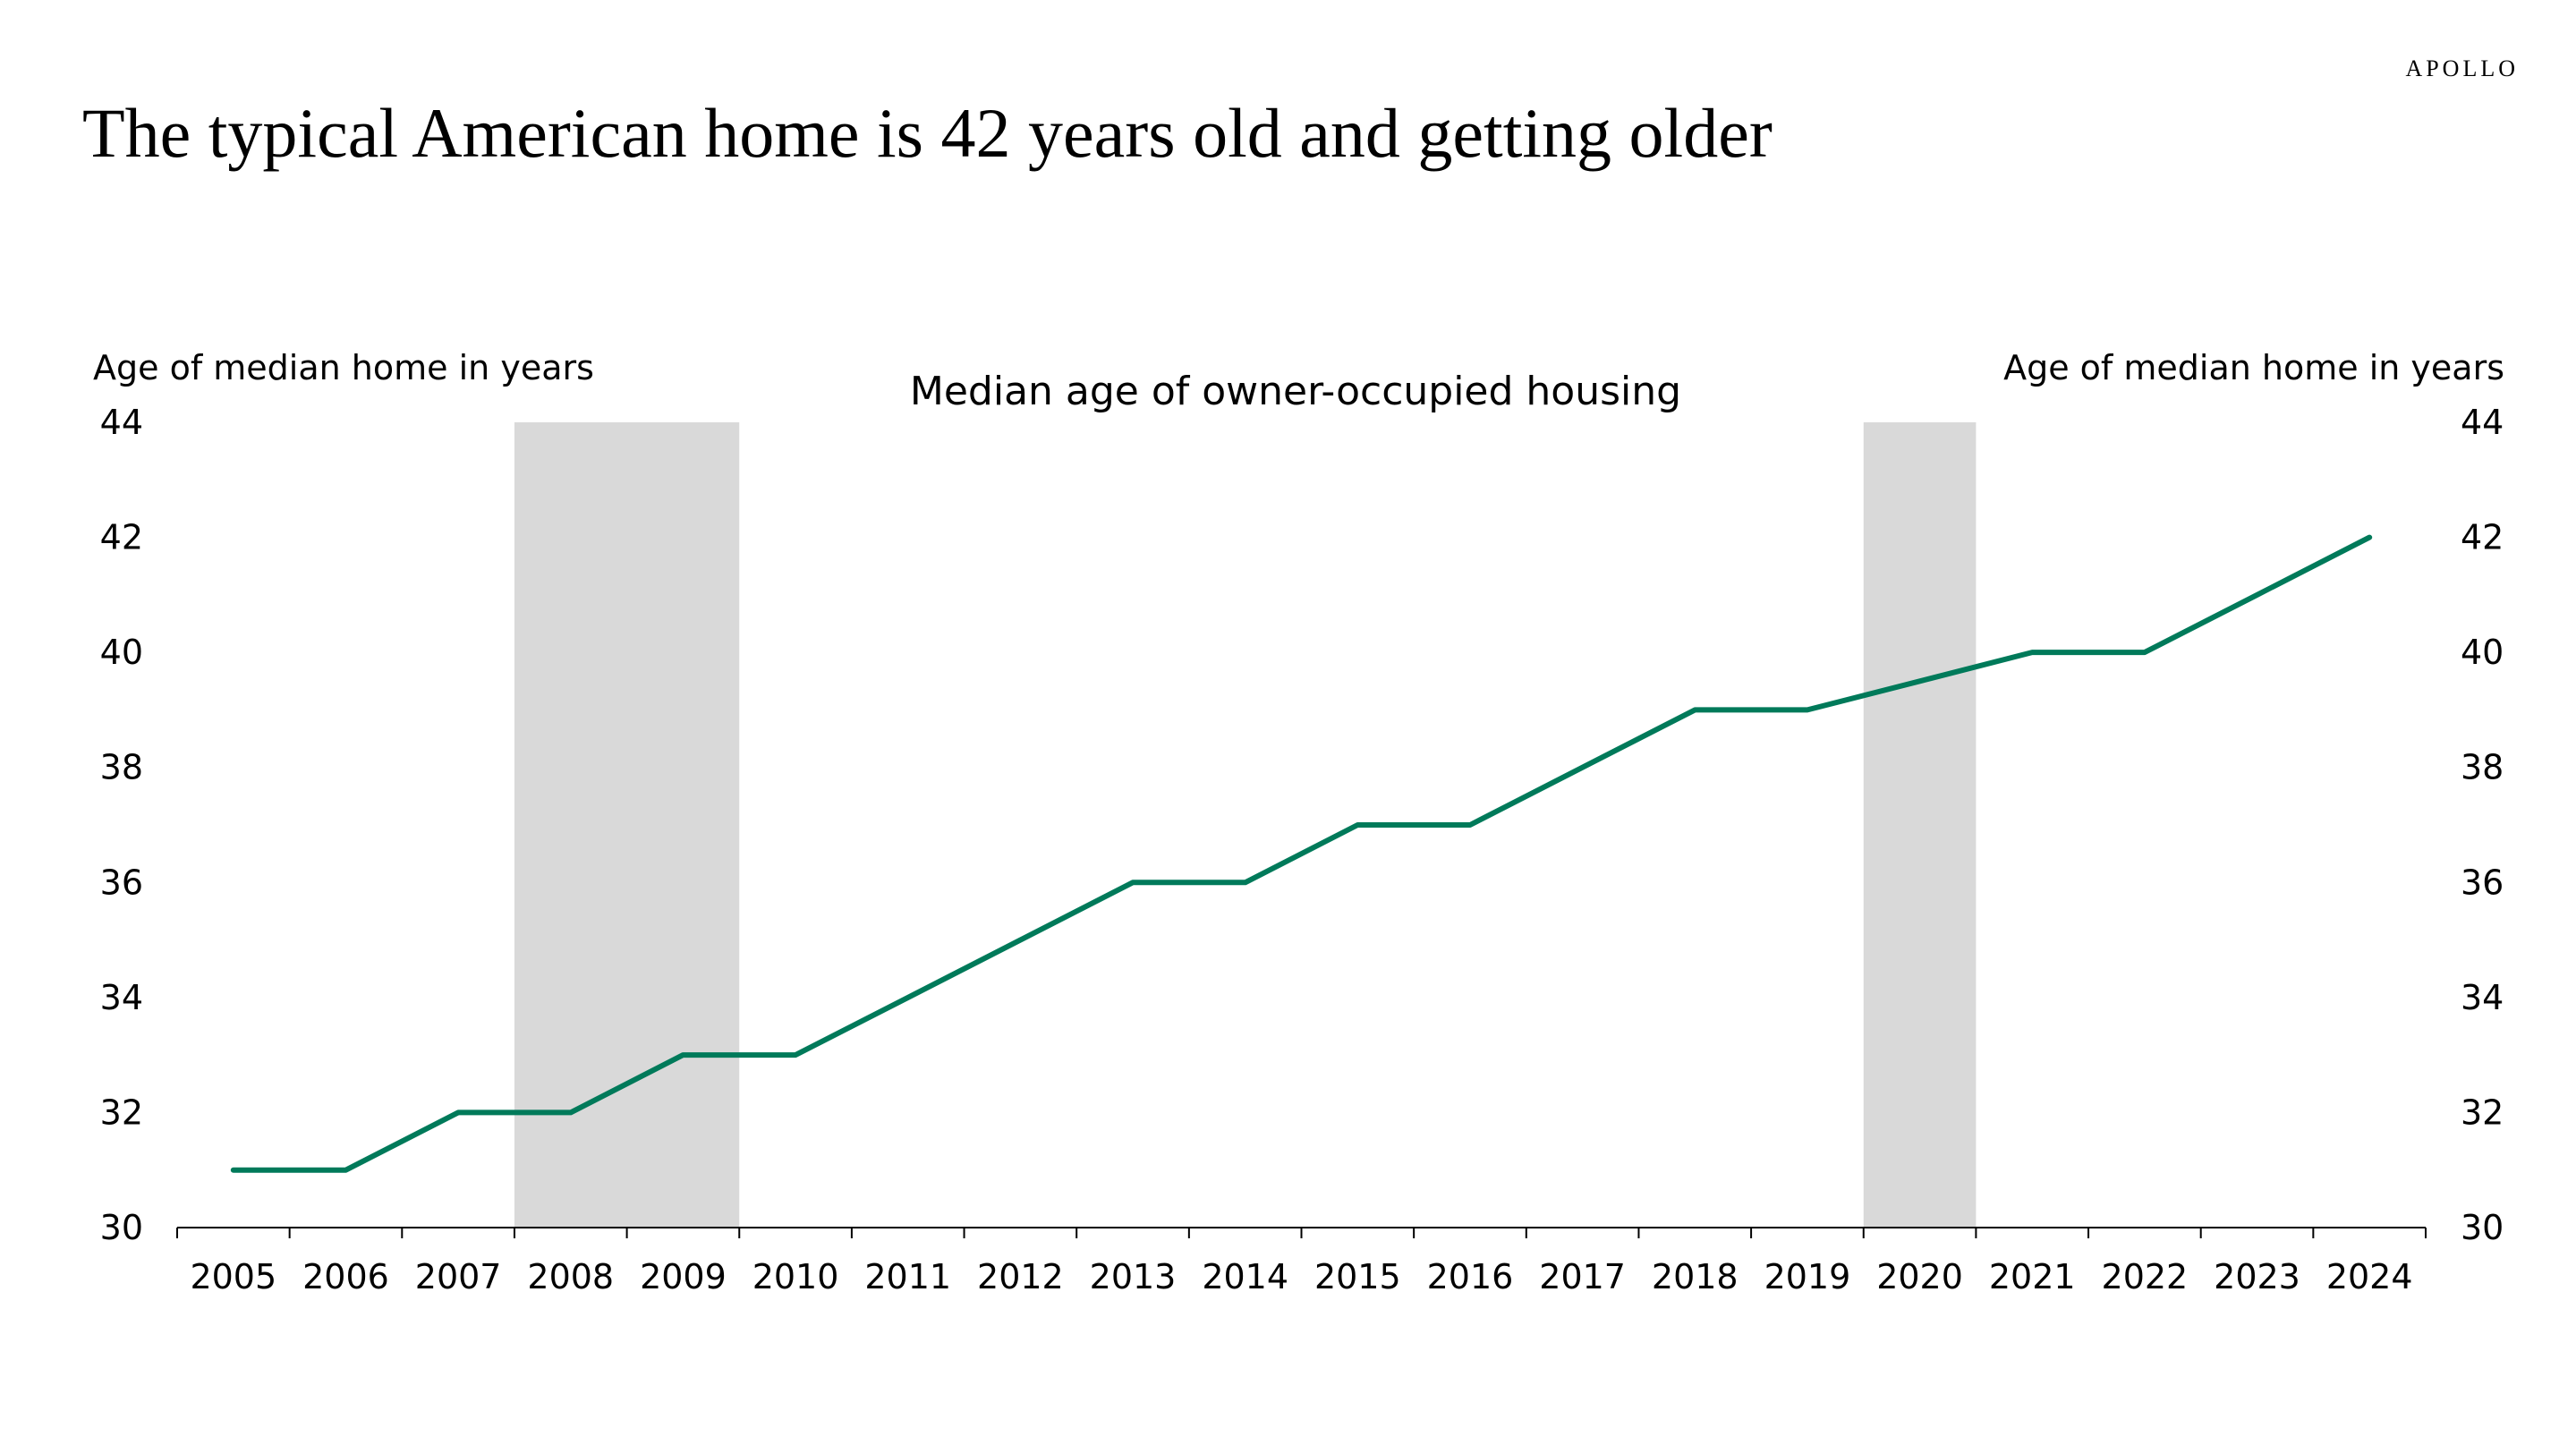  Describe the element at coordinates (1470, 1276) in the screenshot. I see `x-tick-label: 2016` at that location.